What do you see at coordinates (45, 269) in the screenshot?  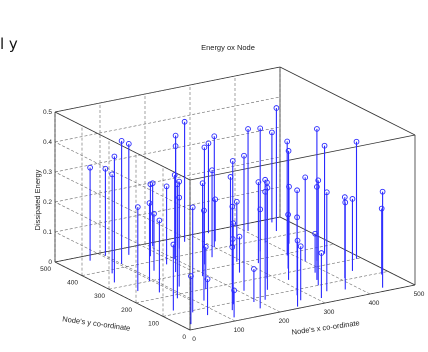 I see `y-tick-label: 500` at bounding box center [45, 269].